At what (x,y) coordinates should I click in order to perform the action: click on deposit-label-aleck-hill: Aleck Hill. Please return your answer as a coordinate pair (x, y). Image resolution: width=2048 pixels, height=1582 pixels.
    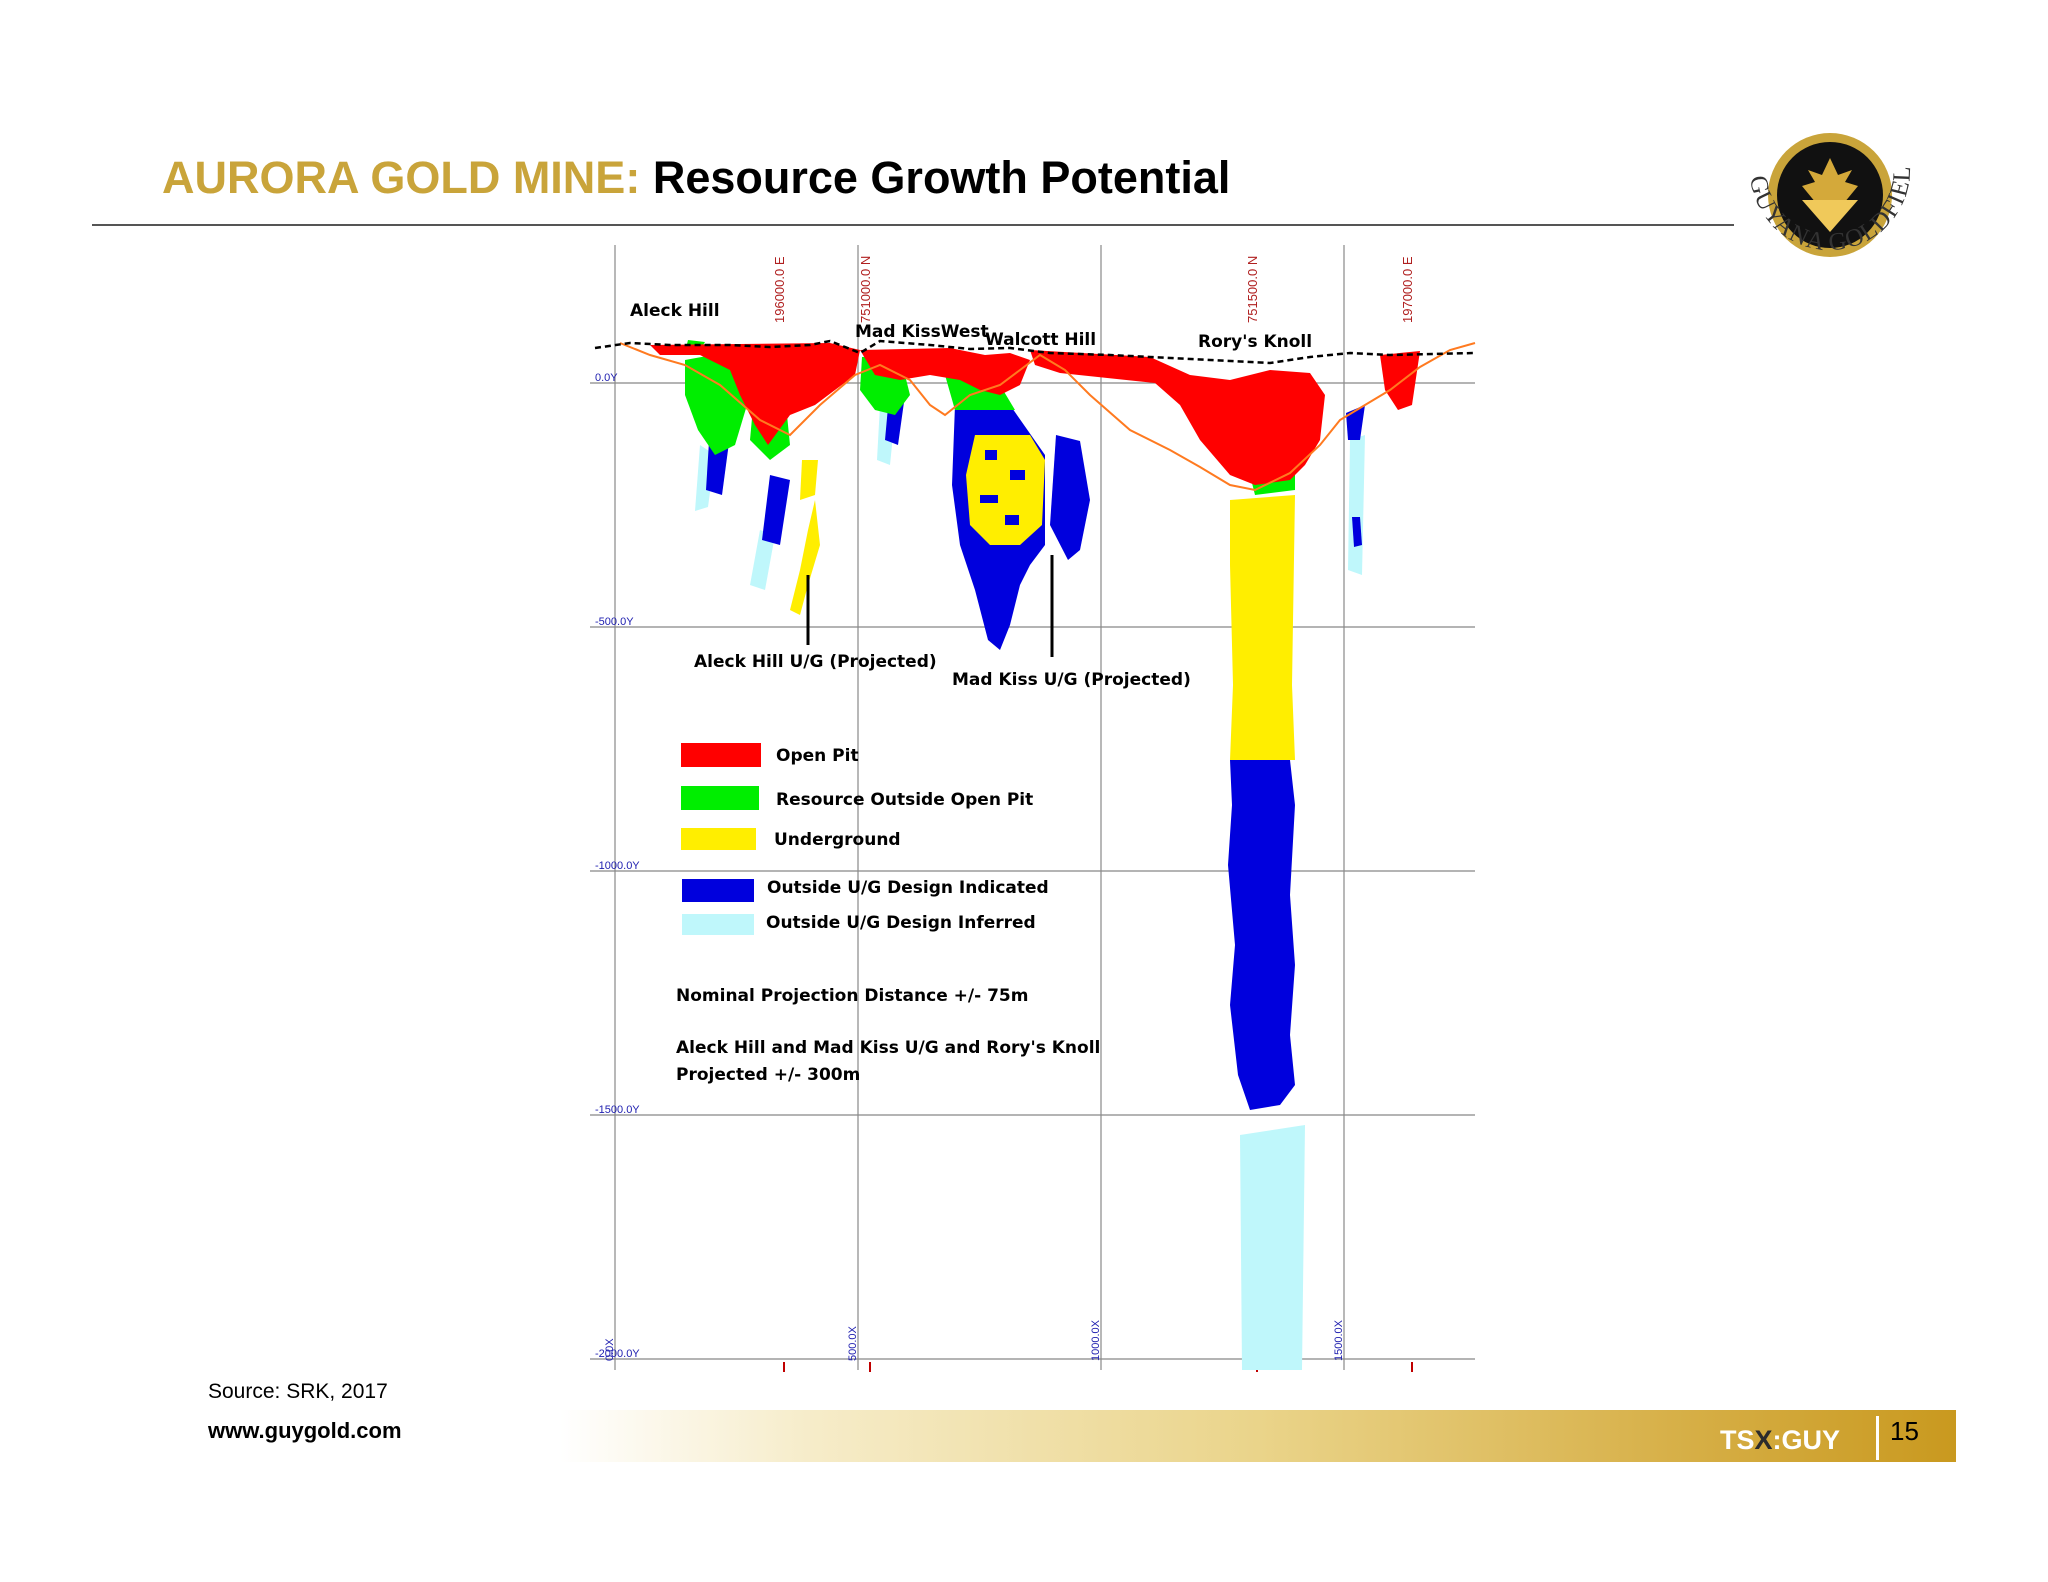
    Looking at the image, I should click on (675, 311).